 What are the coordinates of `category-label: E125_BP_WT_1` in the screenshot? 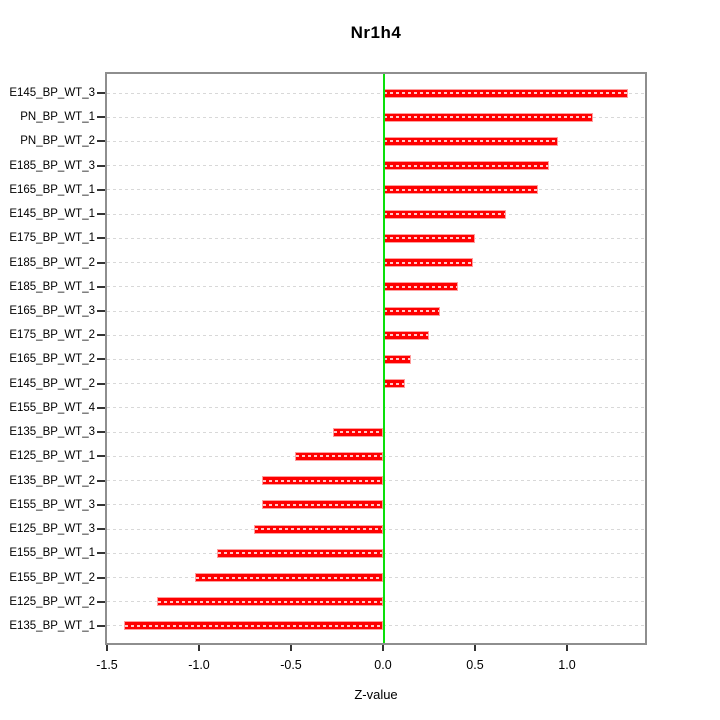 It's located at (52, 456).